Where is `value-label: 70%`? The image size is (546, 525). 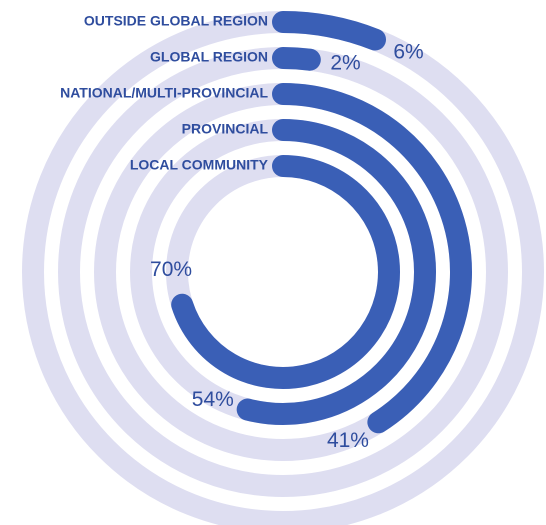
value-label: 70% is located at coordinates (171, 269).